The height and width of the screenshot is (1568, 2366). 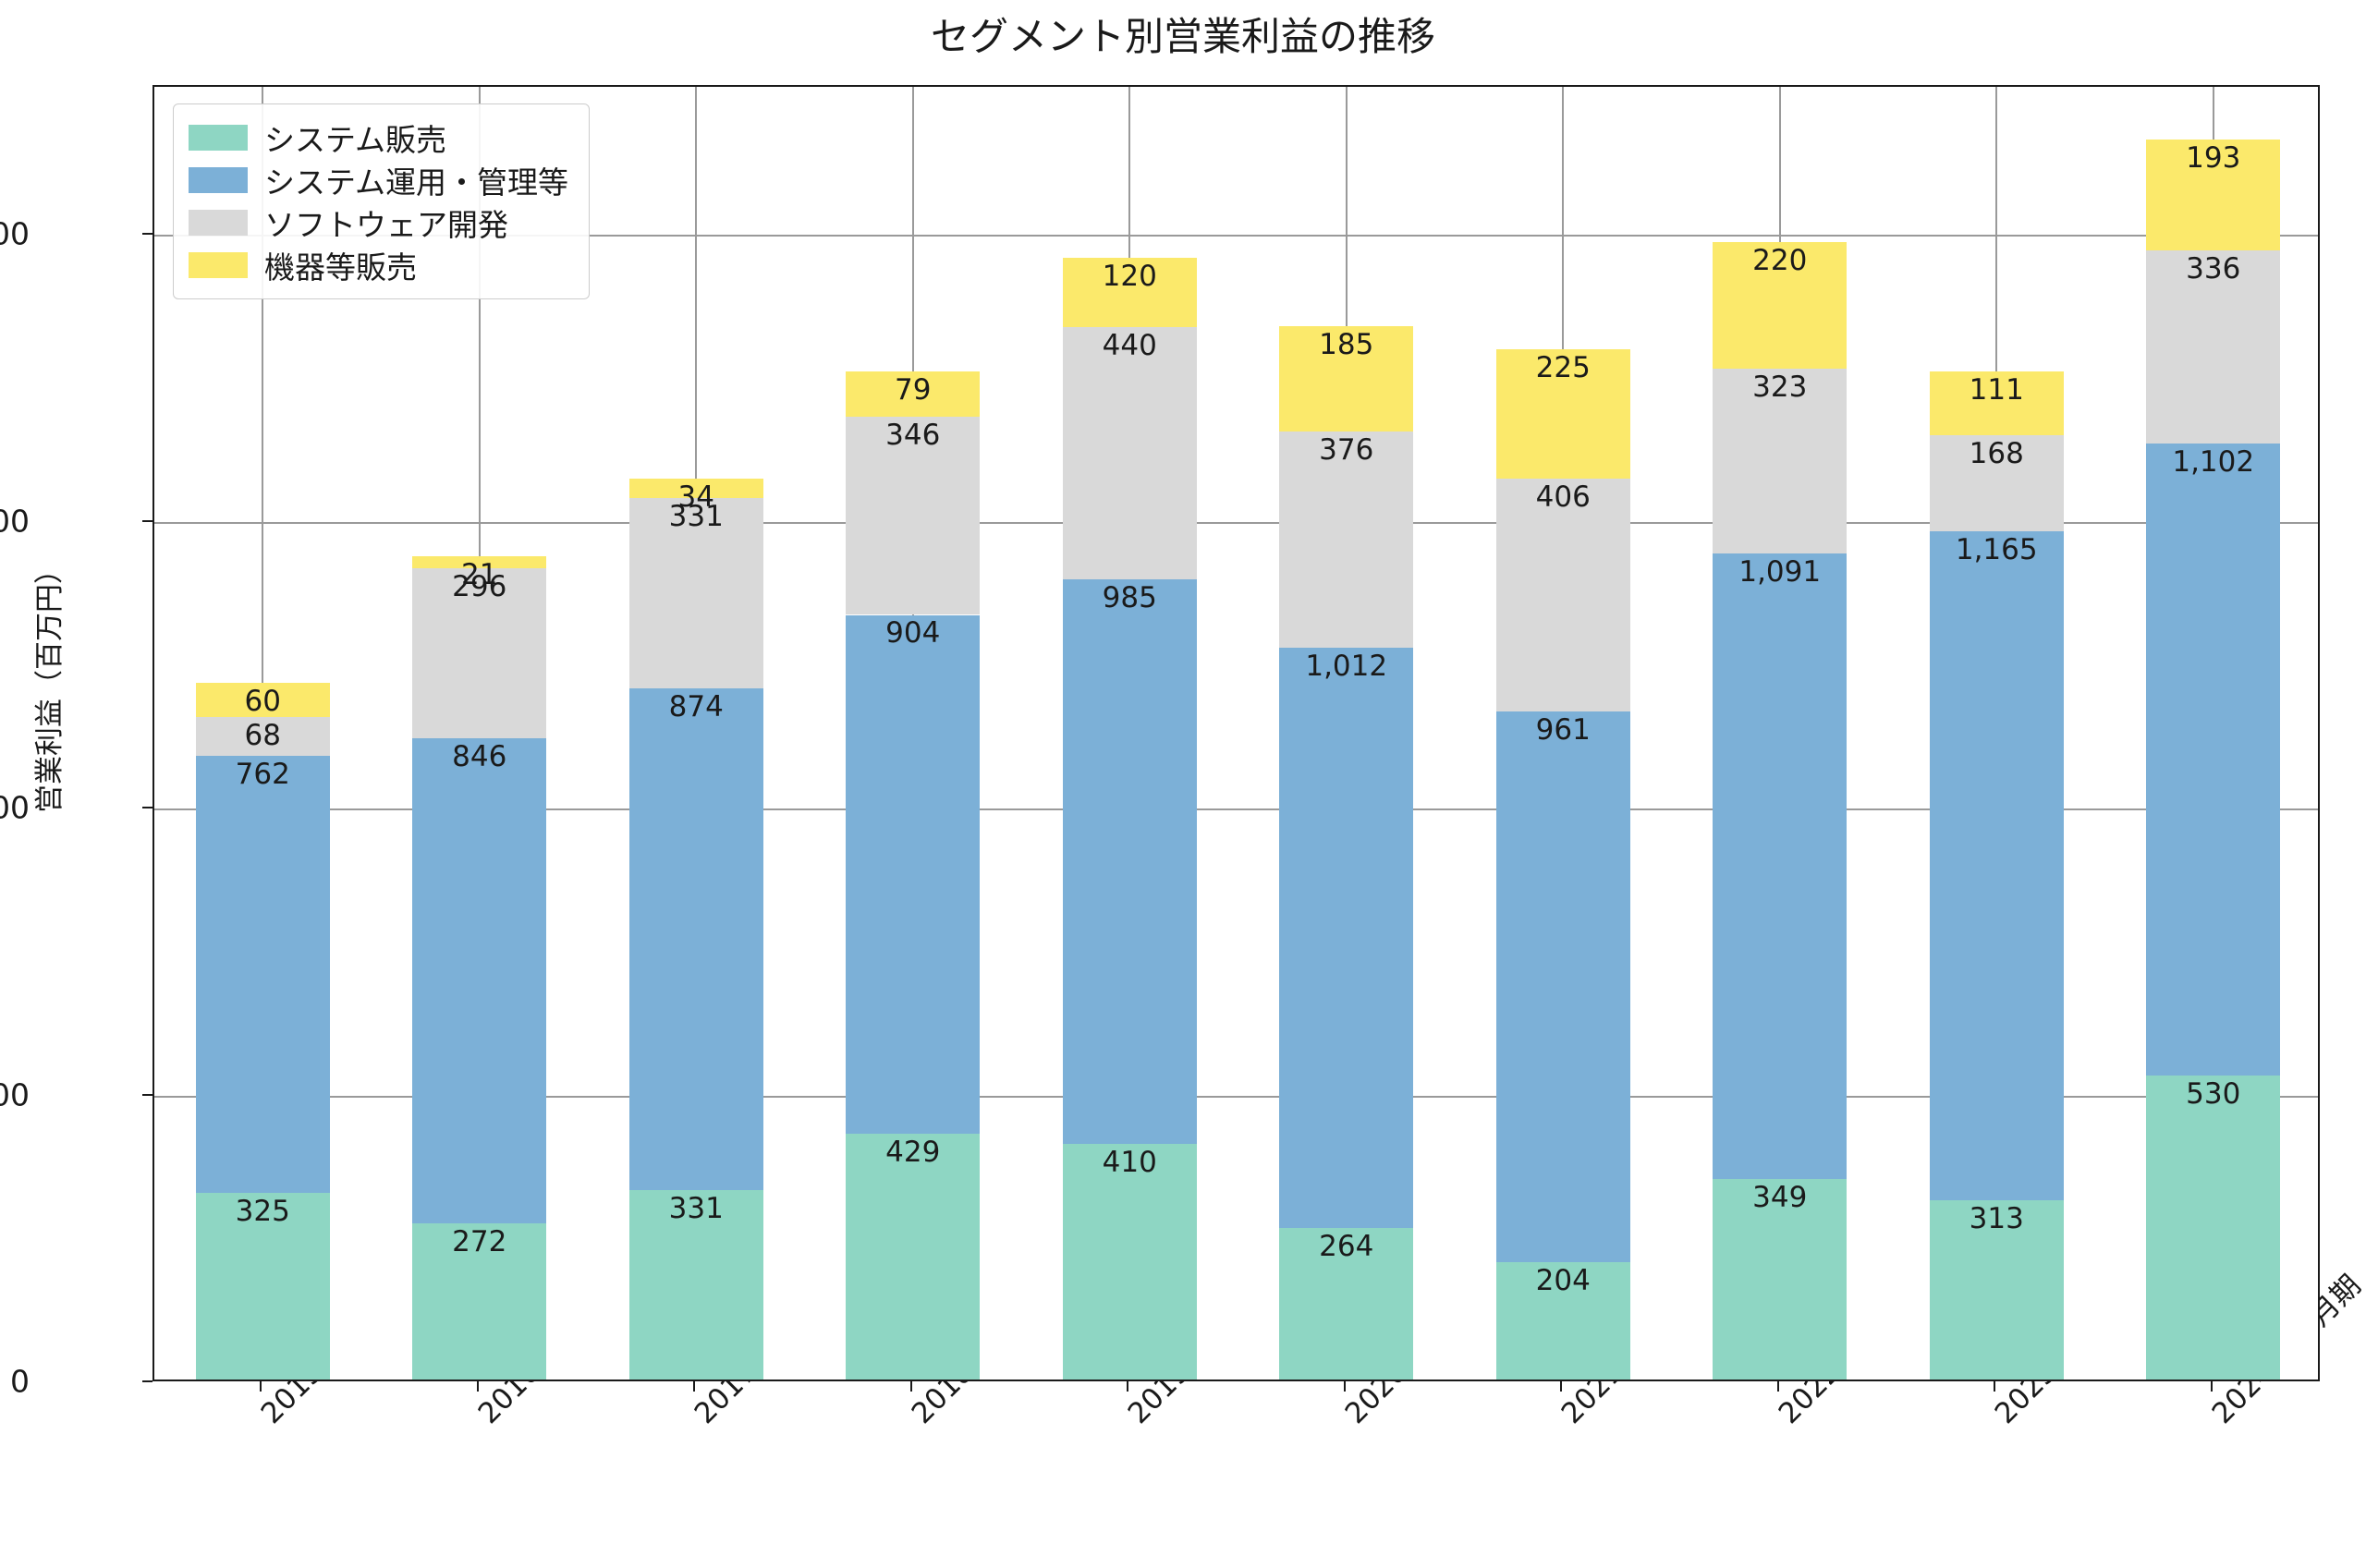 What do you see at coordinates (480, 1242) in the screenshot?
I see `bar-value-label: 272` at bounding box center [480, 1242].